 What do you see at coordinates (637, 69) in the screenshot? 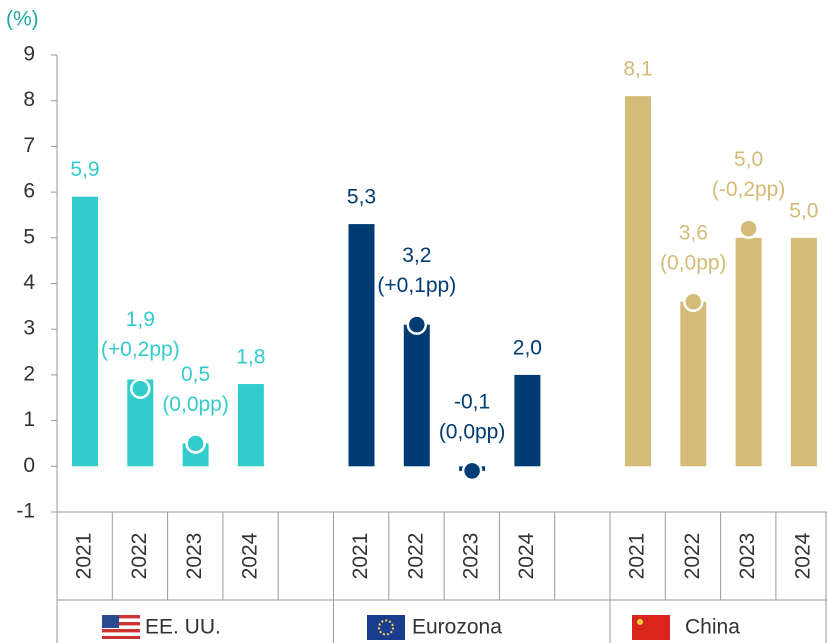
I see `value-label: 8,1` at bounding box center [637, 69].